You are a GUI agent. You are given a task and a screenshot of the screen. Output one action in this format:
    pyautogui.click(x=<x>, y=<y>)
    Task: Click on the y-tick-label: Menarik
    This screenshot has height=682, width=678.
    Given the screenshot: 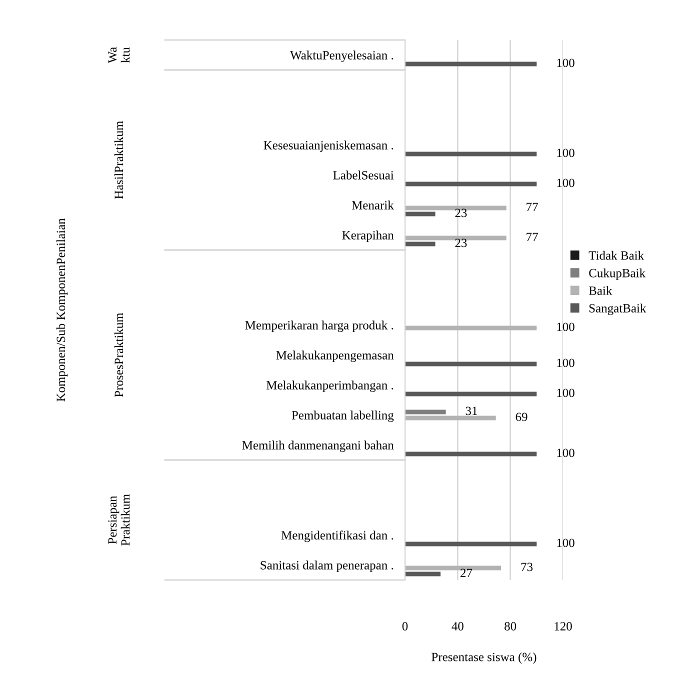 What is the action you would take?
    pyautogui.click(x=373, y=205)
    